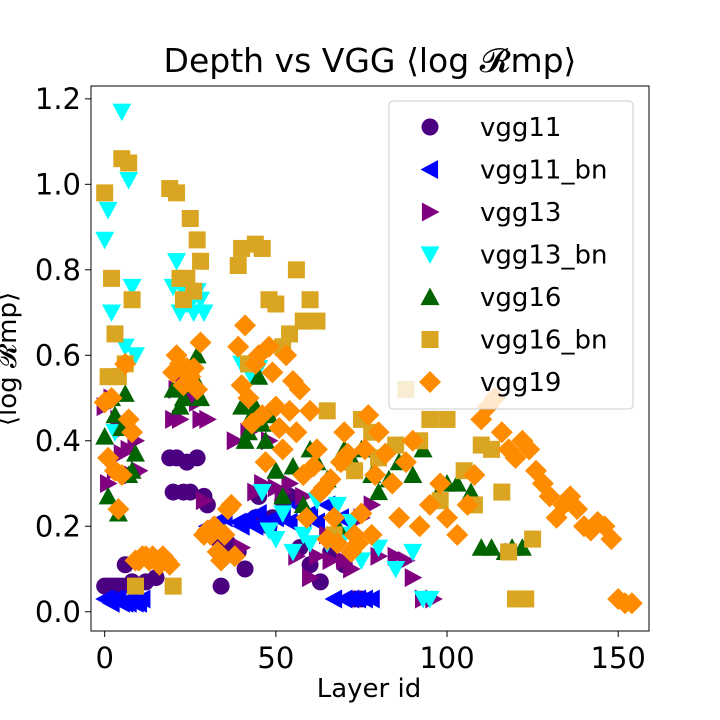 The height and width of the screenshot is (720, 720). What do you see at coordinates (430, 296) in the screenshot?
I see `legend-marker-vgg16` at bounding box center [430, 296].